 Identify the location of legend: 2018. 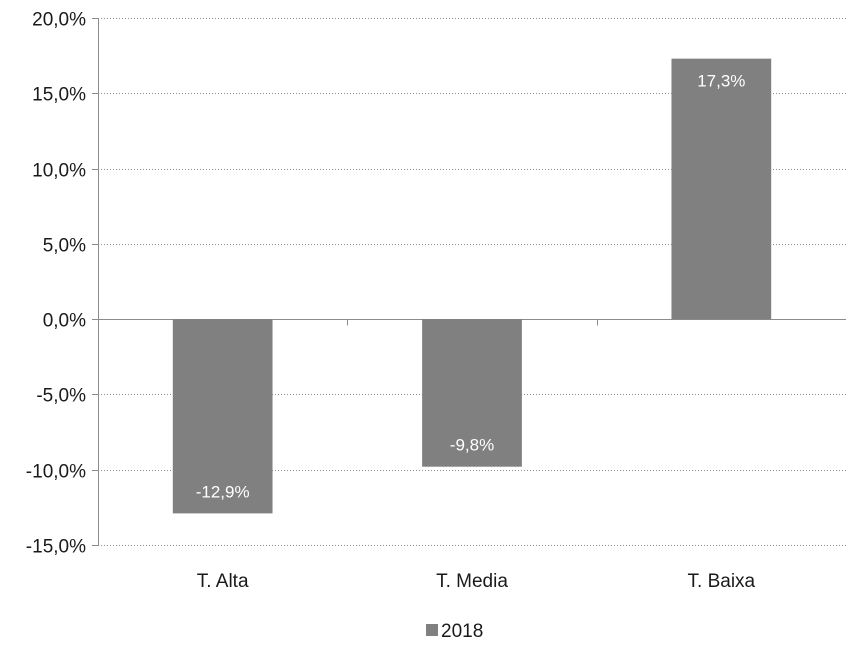
(454, 631).